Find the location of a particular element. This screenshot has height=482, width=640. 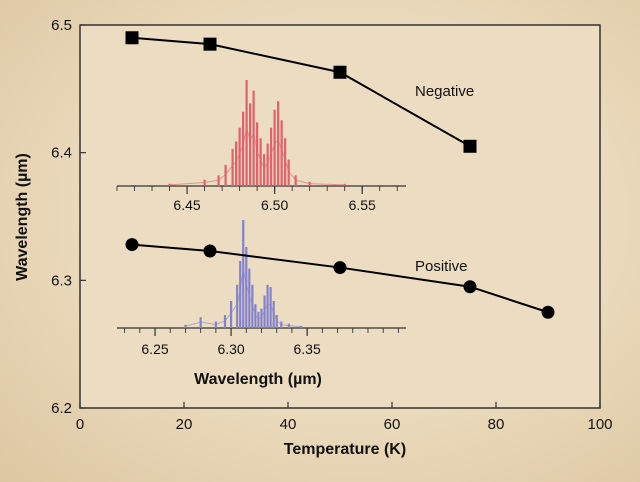

x-tick-label: 80 is located at coordinates (496, 424).